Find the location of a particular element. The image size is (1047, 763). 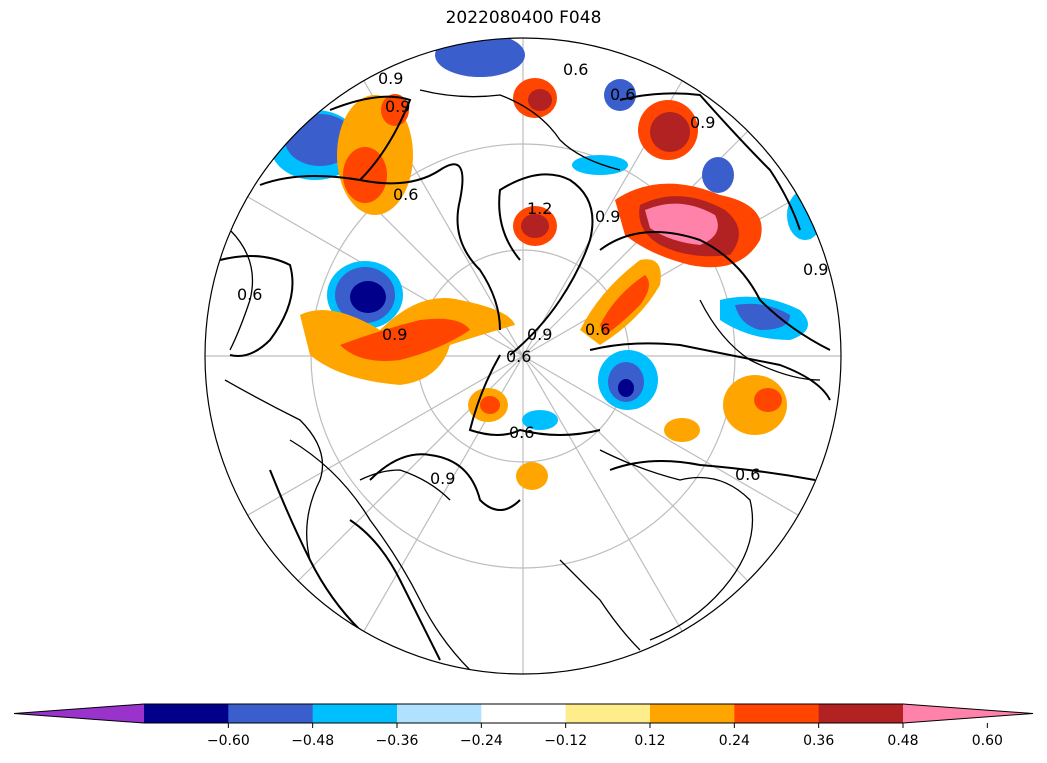

colorbar-tick-label: 0.48 is located at coordinates (902, 741).